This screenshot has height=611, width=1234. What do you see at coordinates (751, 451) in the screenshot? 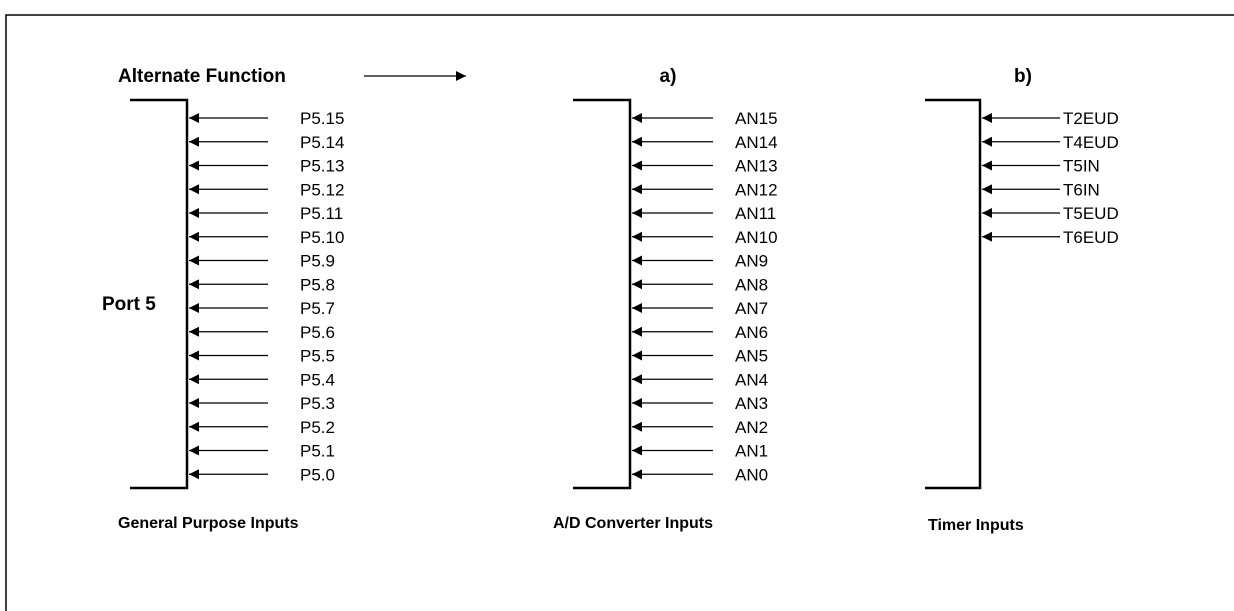
I see `adc-pin-label: AN1` at bounding box center [751, 451].